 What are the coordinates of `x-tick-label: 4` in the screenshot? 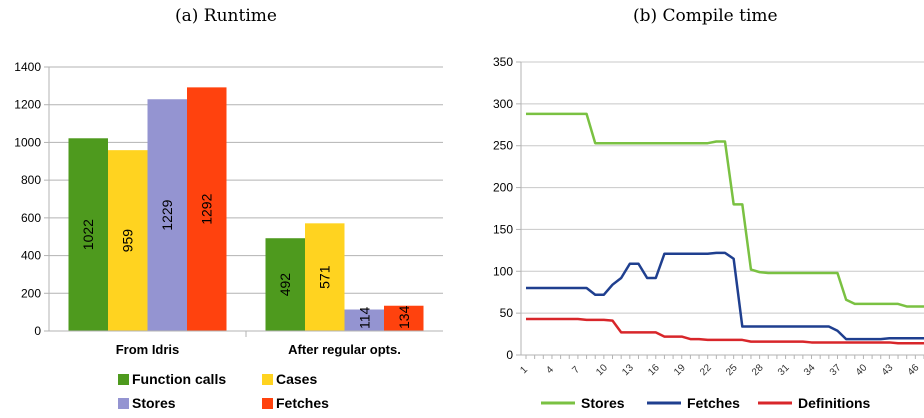 It's located at (550, 370).